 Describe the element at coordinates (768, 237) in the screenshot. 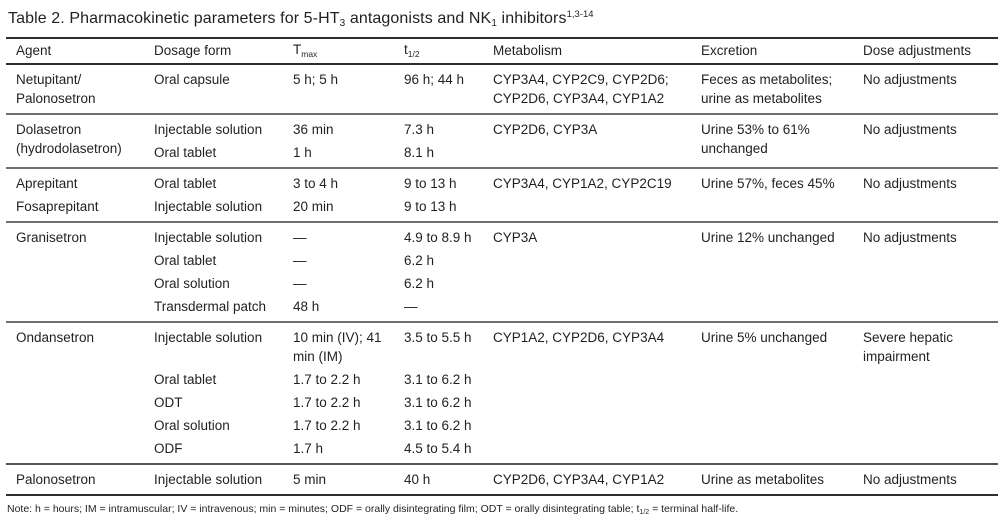

I see `excretion-cell: Urine 12% unchanged` at that location.